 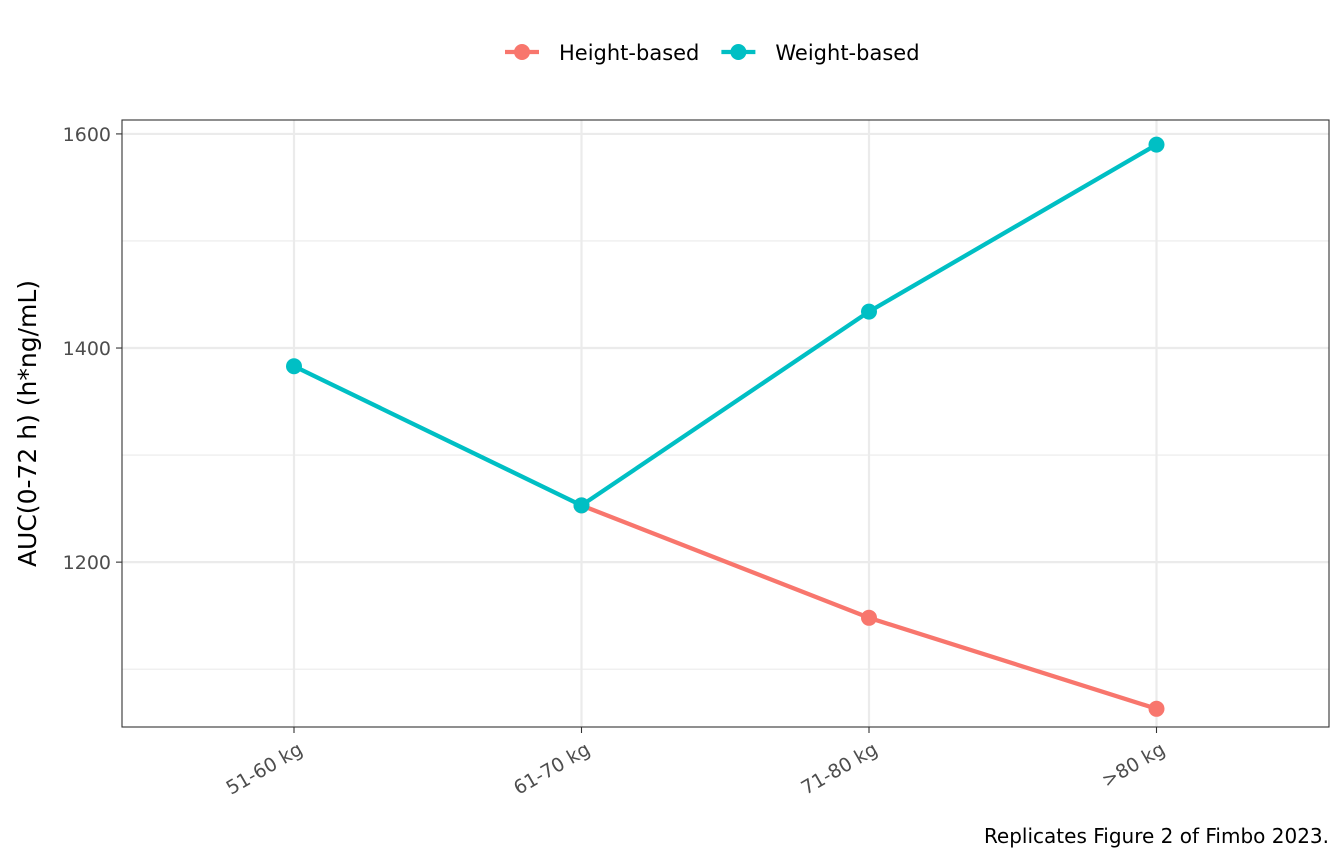 I want to click on y-tick-label: 1200, so click(x=87, y=563).